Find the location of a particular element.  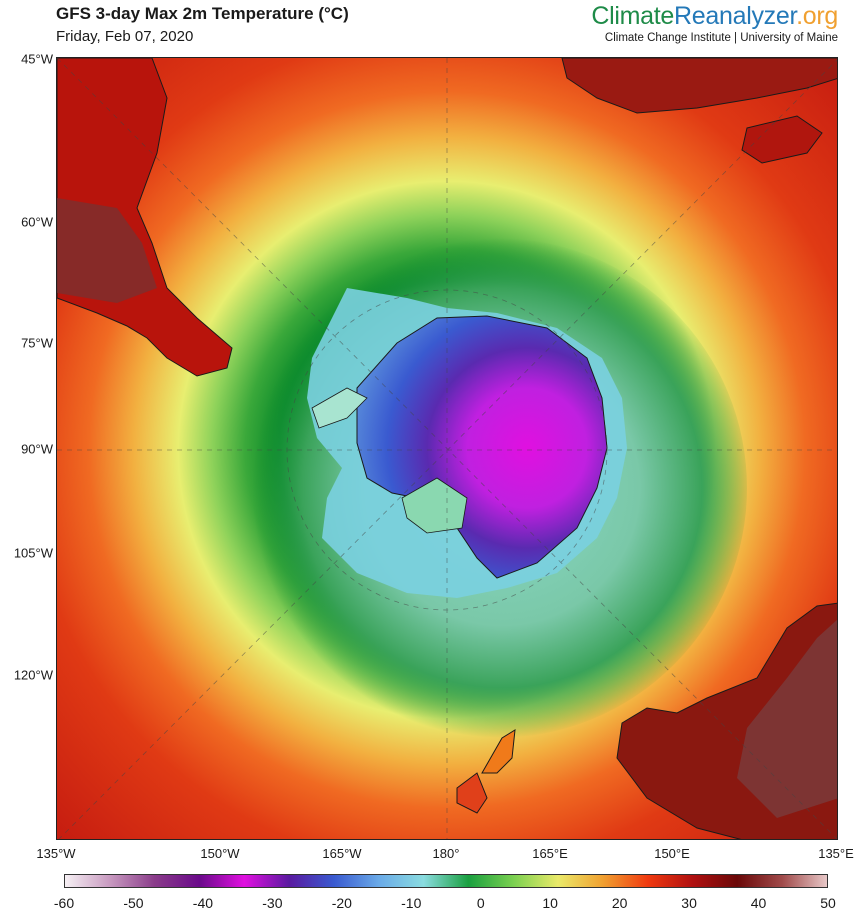

colorbar is located at coordinates (446, 881).